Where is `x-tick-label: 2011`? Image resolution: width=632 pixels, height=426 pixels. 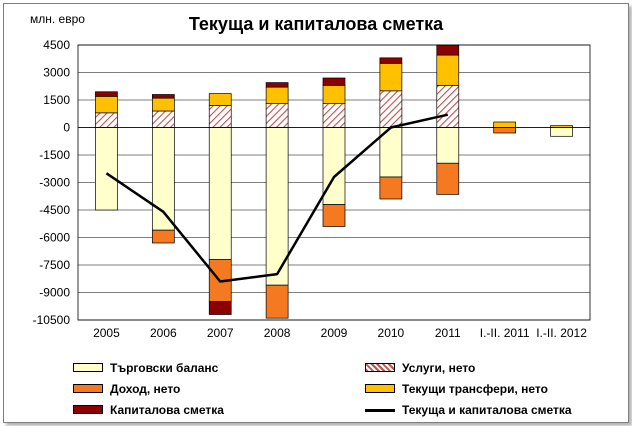
x-tick-label: 2011 is located at coordinates (448, 333).